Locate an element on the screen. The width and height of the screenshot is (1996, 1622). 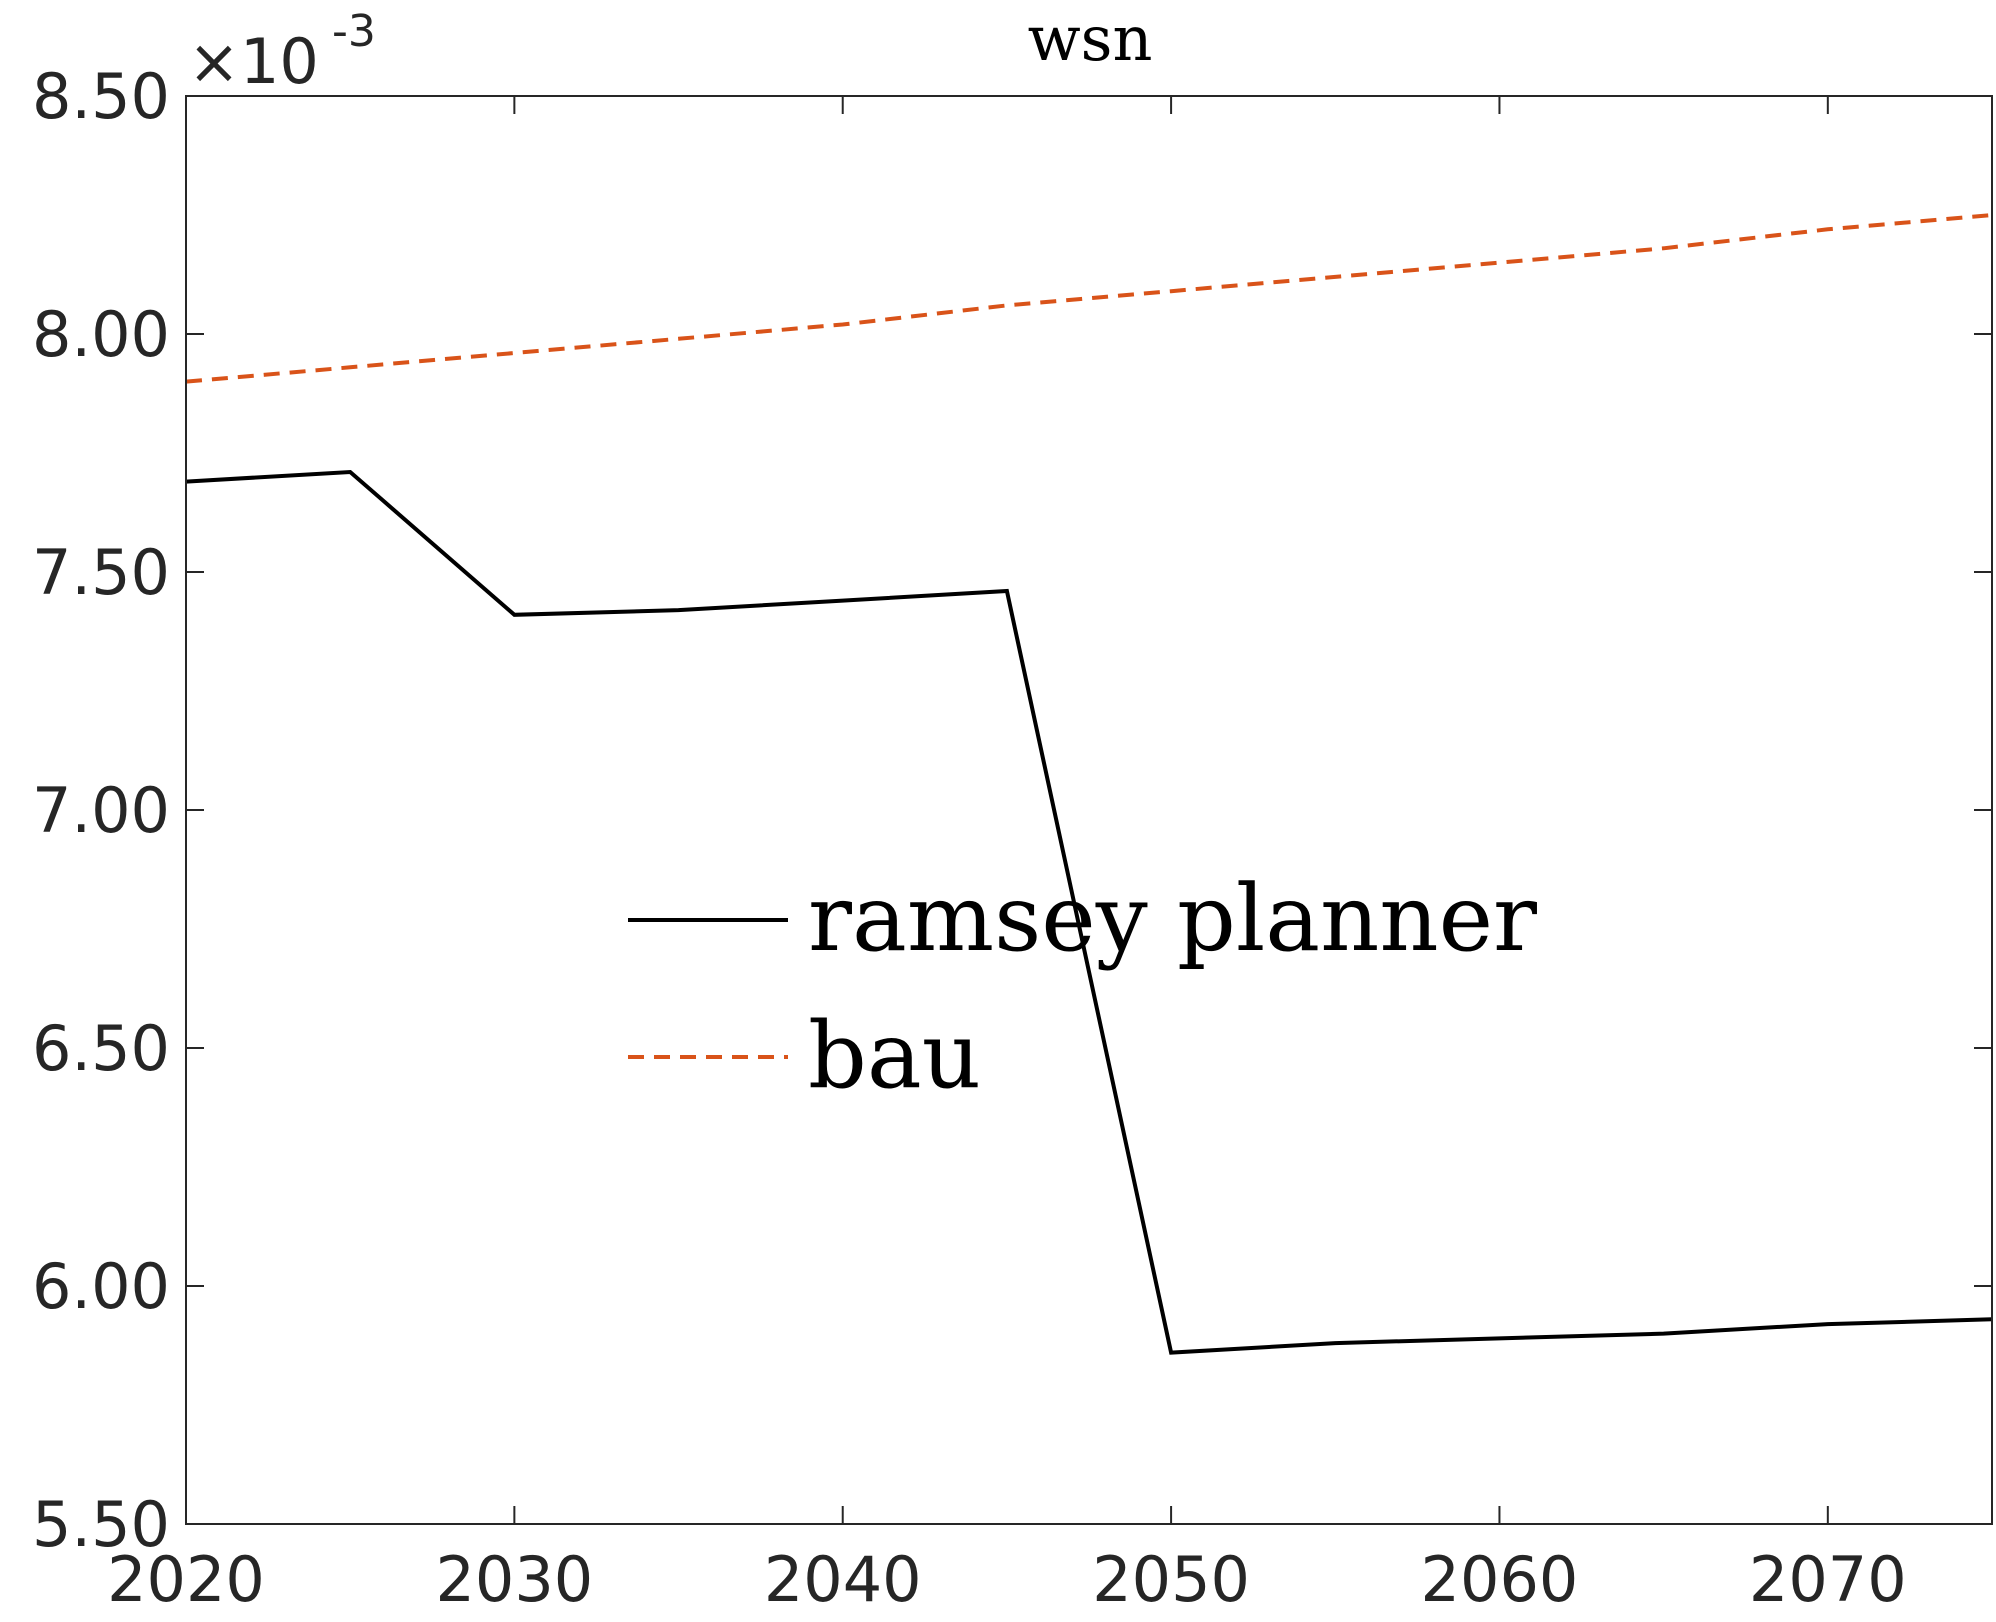
legend: ramsey planner bau is located at coordinates (1082, 987).